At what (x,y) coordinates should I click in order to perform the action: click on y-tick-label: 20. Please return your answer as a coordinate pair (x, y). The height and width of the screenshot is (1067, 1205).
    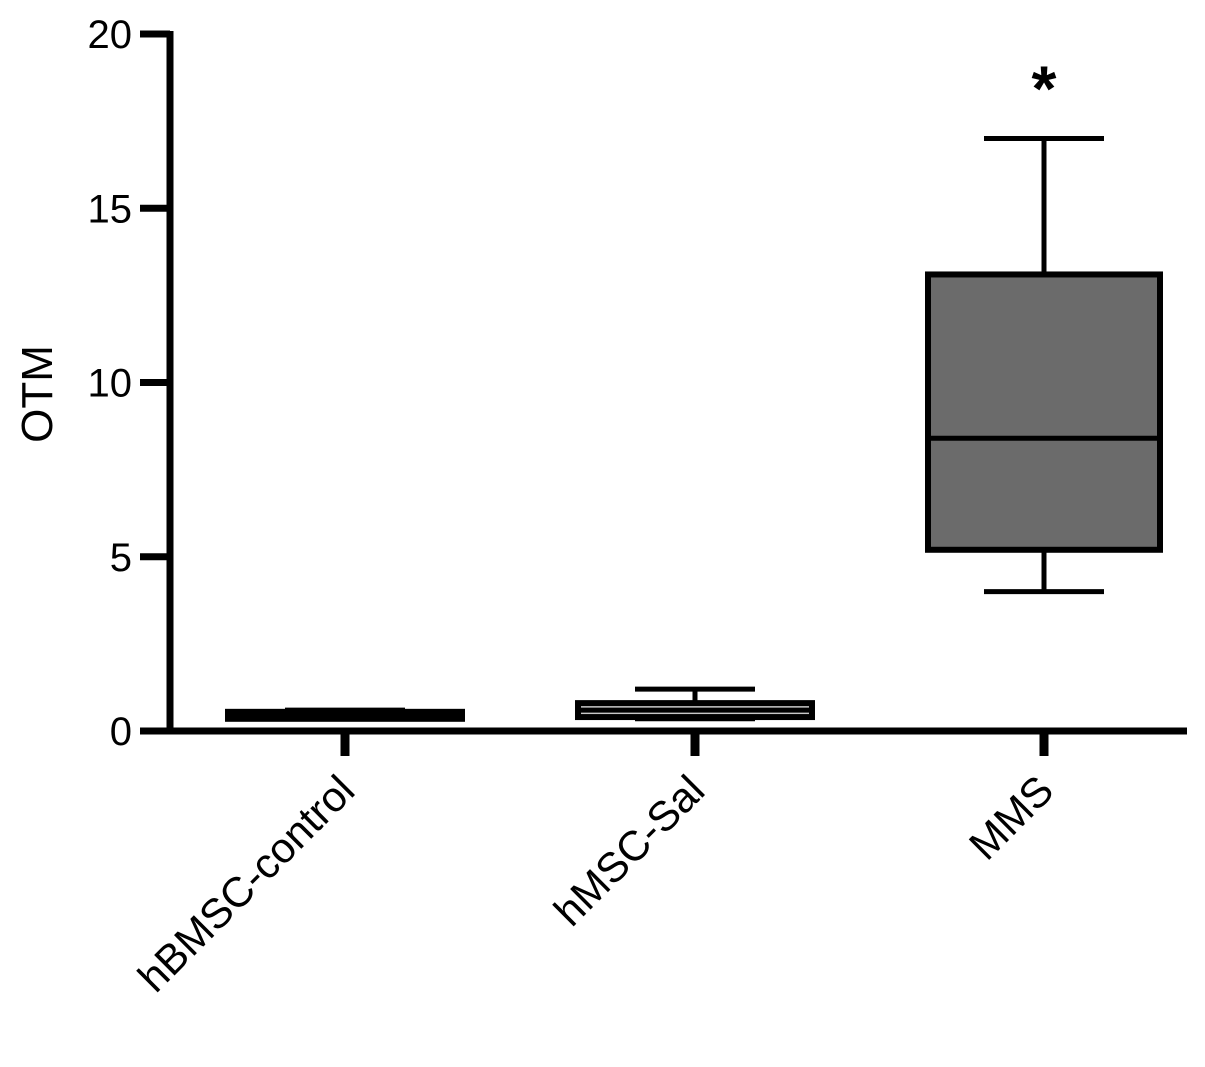
    Looking at the image, I should click on (110, 35).